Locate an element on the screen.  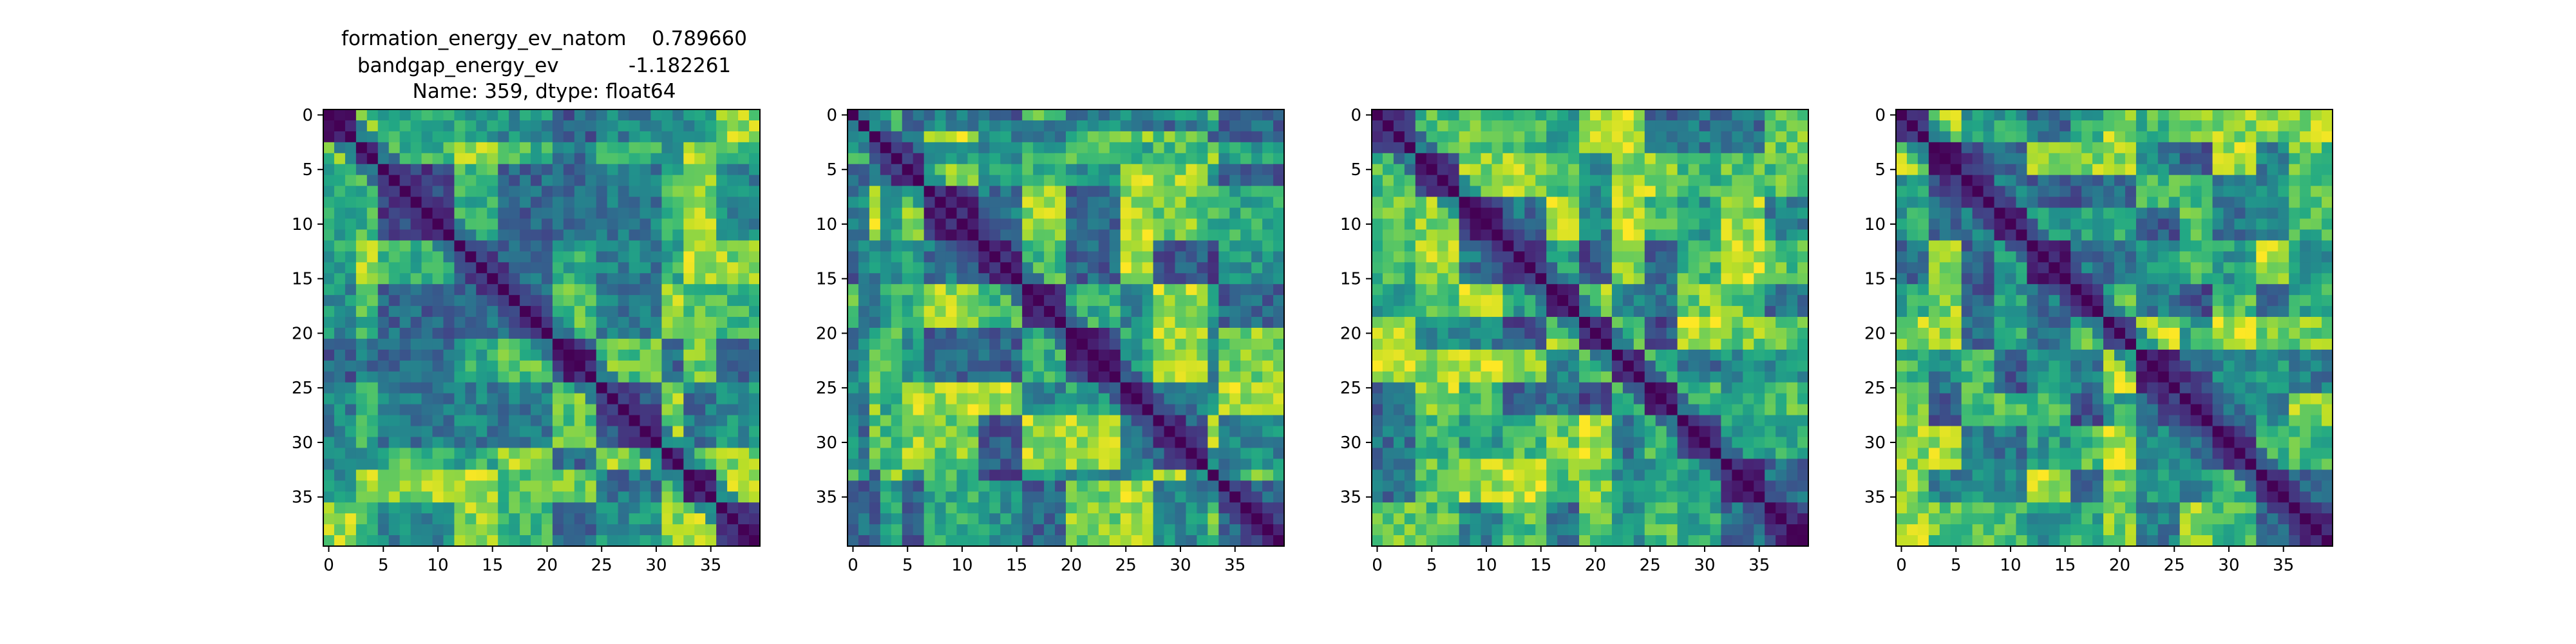
x-tick-label: 30 is located at coordinates (656, 565).